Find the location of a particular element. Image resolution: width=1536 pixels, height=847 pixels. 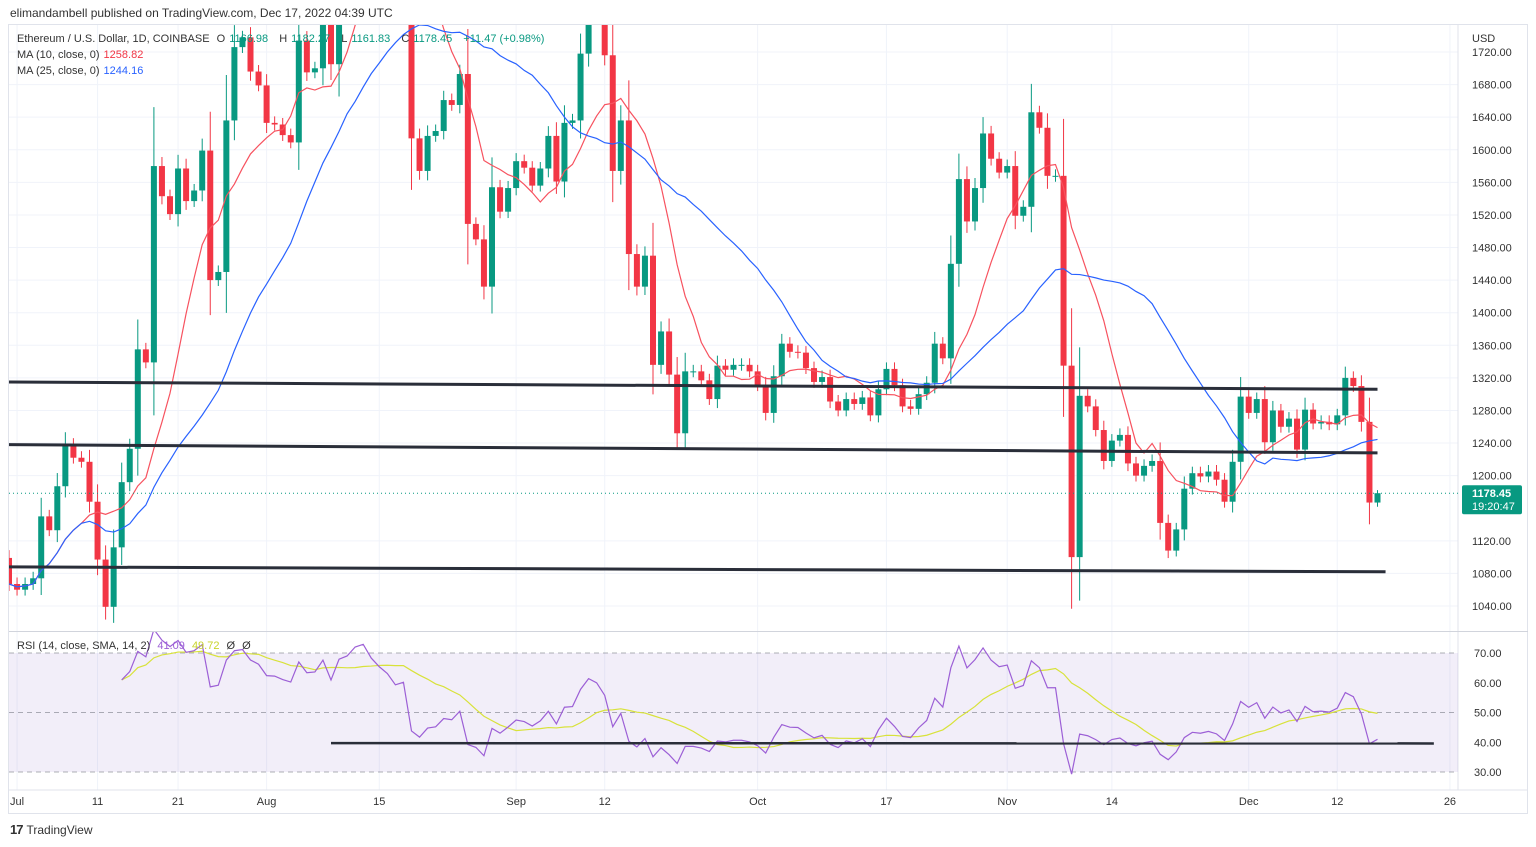

footer-branding: 17 TradingView is located at coordinates (51, 829).